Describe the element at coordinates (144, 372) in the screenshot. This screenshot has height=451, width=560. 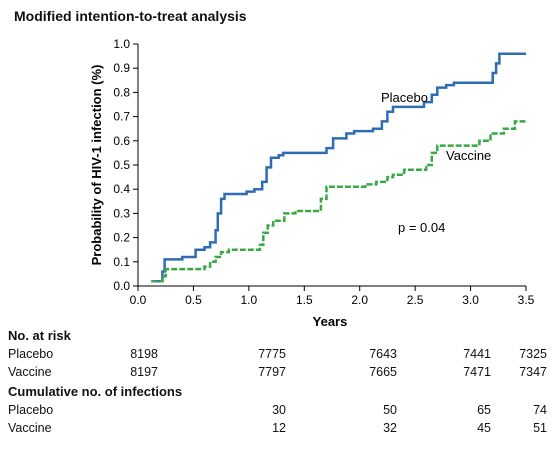
I see `table-cell: 8197` at that location.